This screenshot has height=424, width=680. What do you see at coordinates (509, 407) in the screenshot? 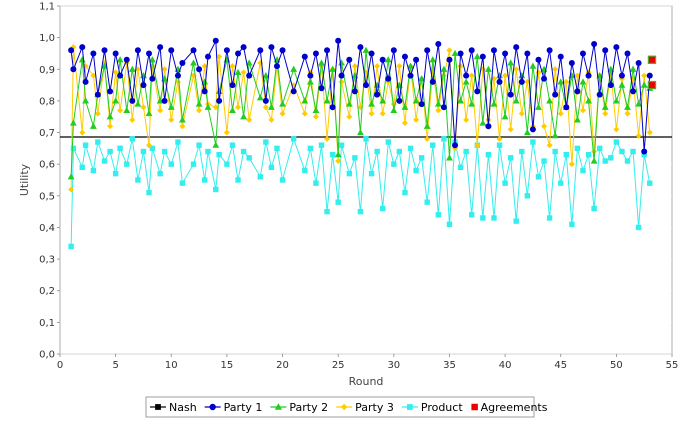
I see `legend-item-agreements: Agreements` at bounding box center [509, 407].